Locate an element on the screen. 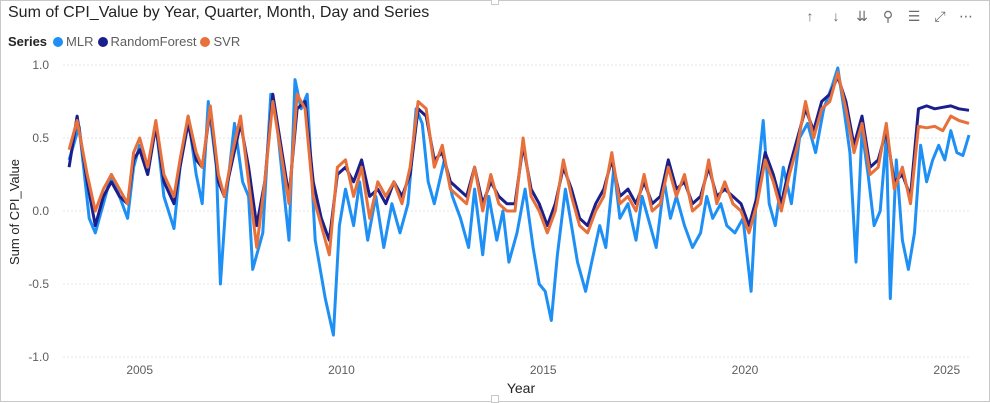  focus-mode-icon: ⤢ is located at coordinates (940, 15).